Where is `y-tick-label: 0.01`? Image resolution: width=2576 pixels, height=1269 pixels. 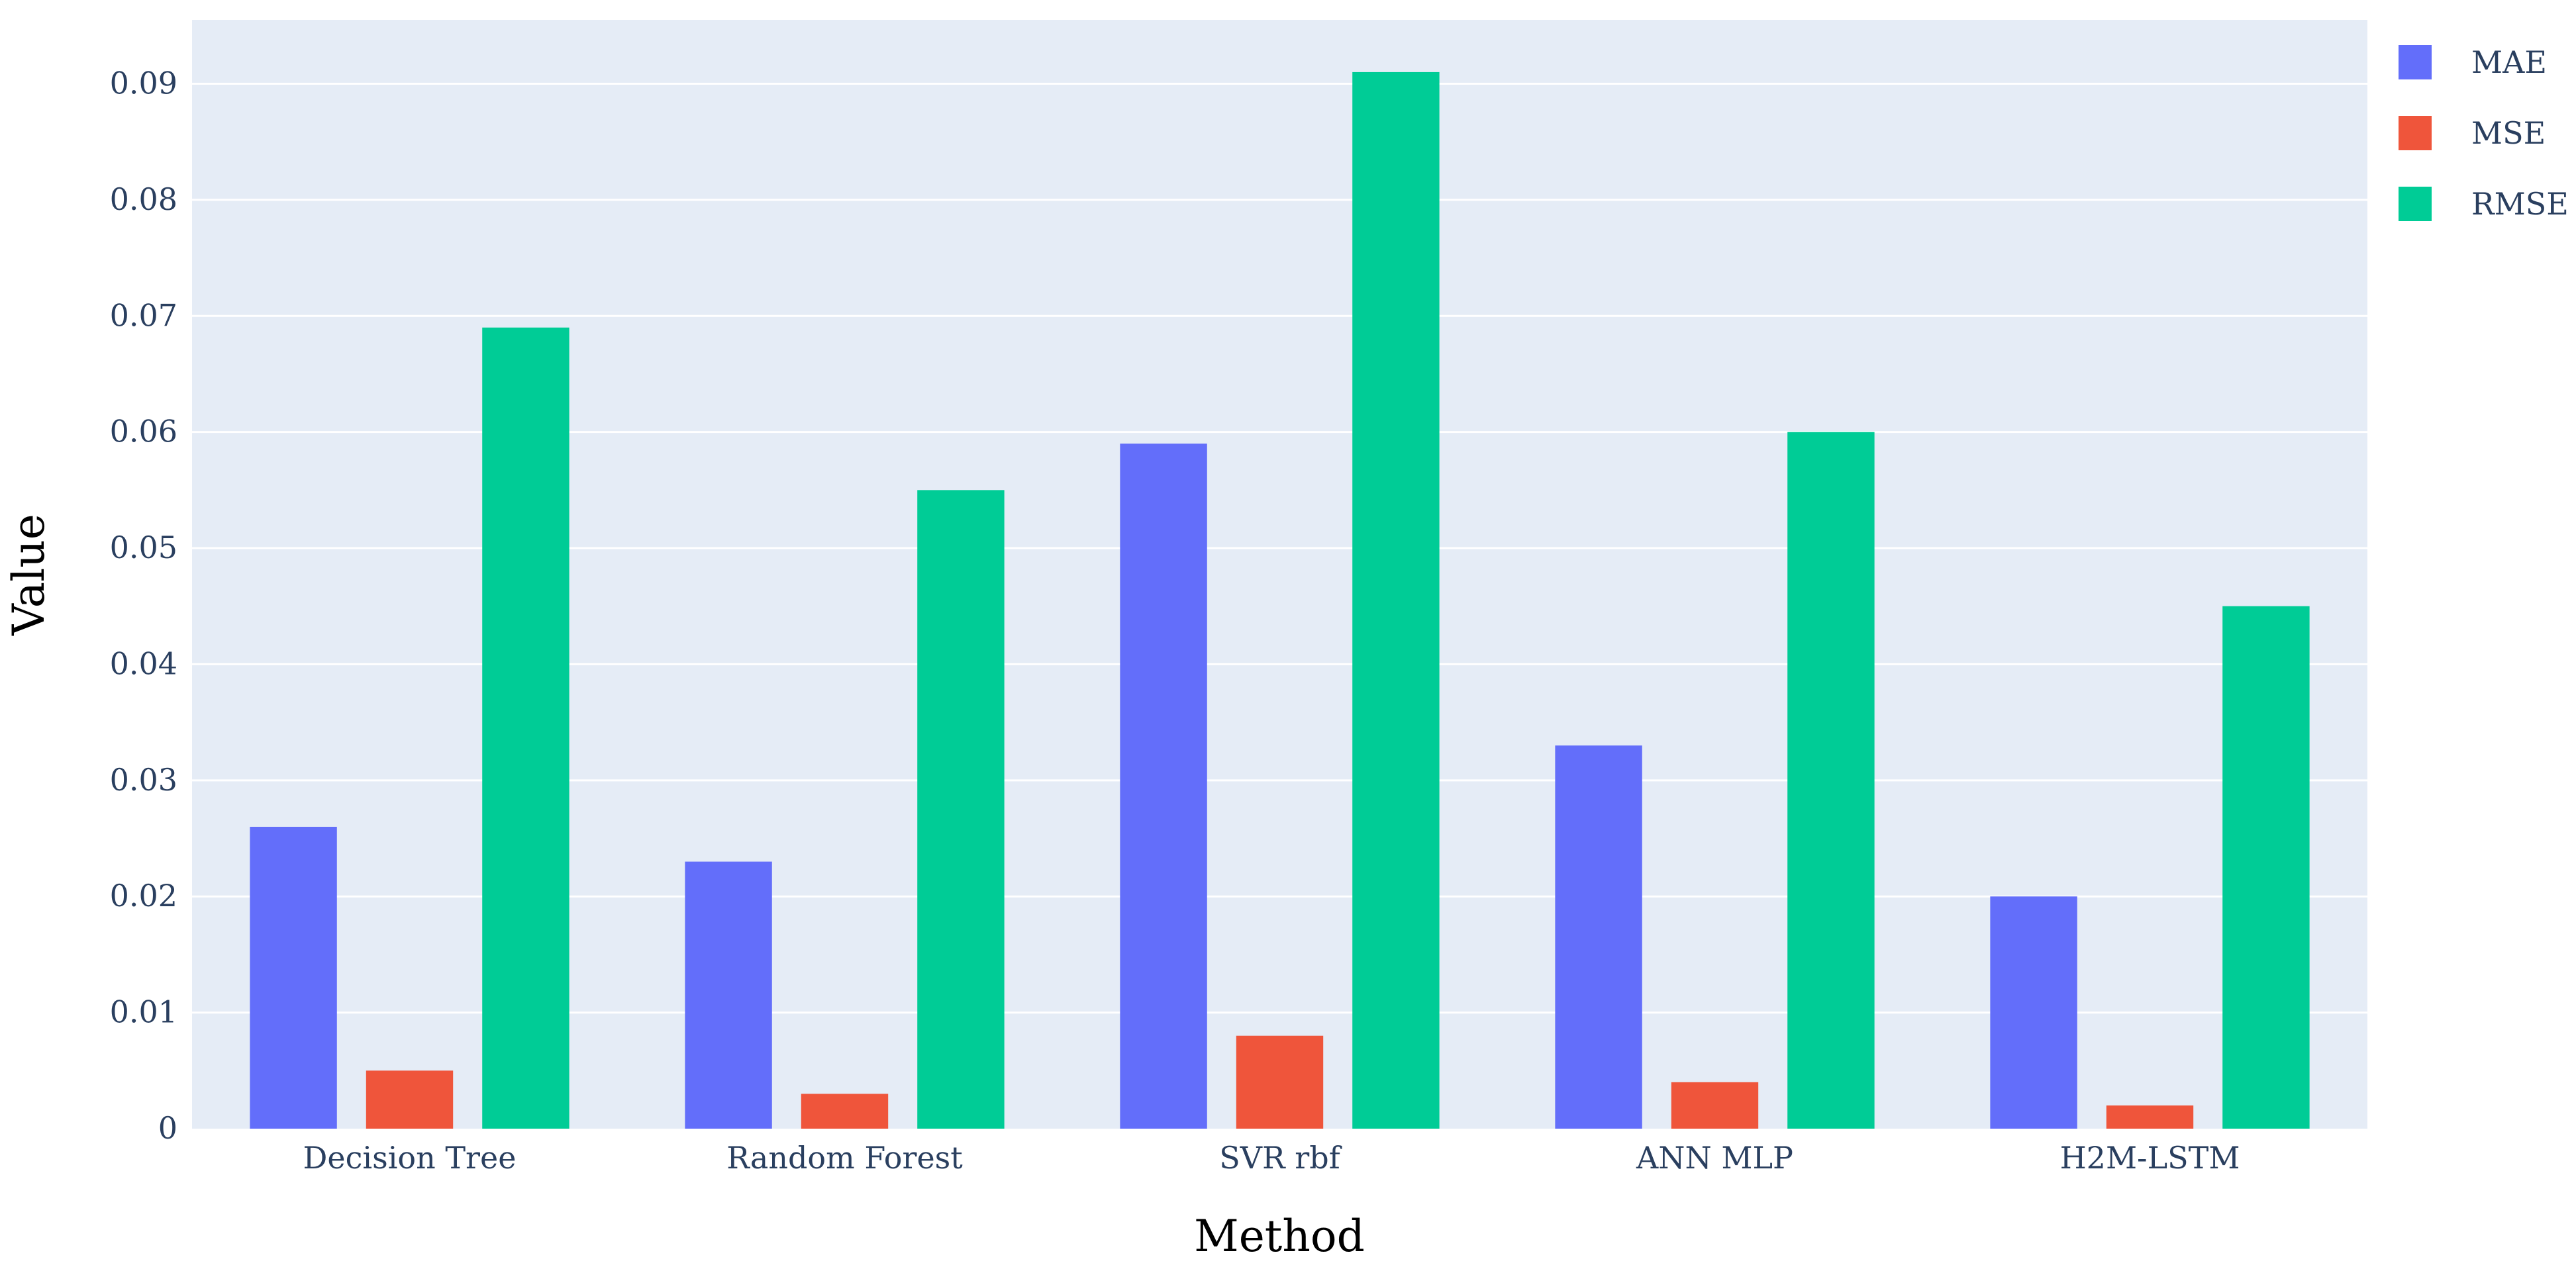
y-tick-label: 0.01 is located at coordinates (143, 1012).